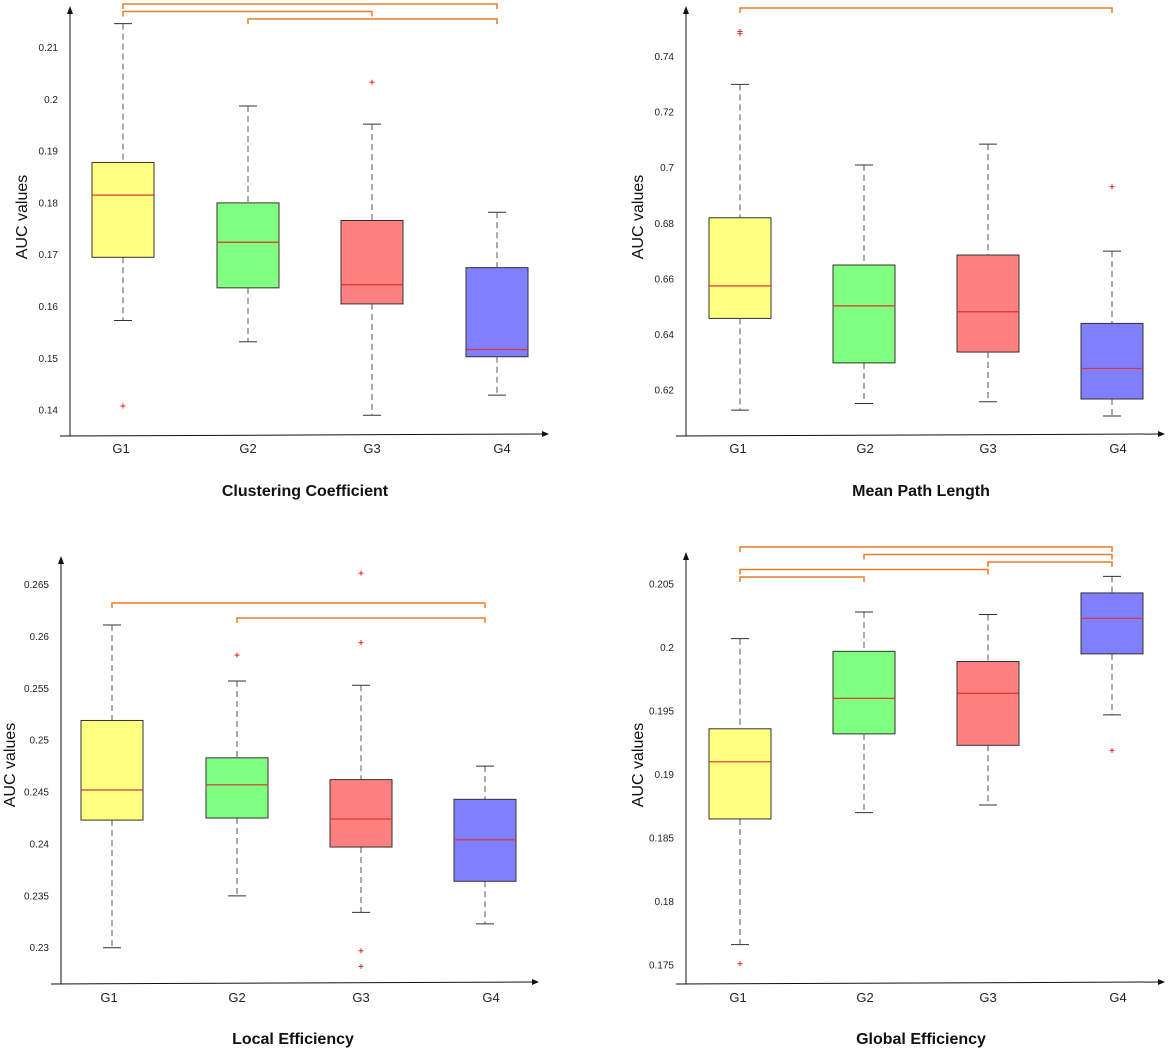 This screenshot has height=1050, width=1170. Describe the element at coordinates (305, 491) in the screenshot. I see `chart-title: Clustering Coefficient` at that location.